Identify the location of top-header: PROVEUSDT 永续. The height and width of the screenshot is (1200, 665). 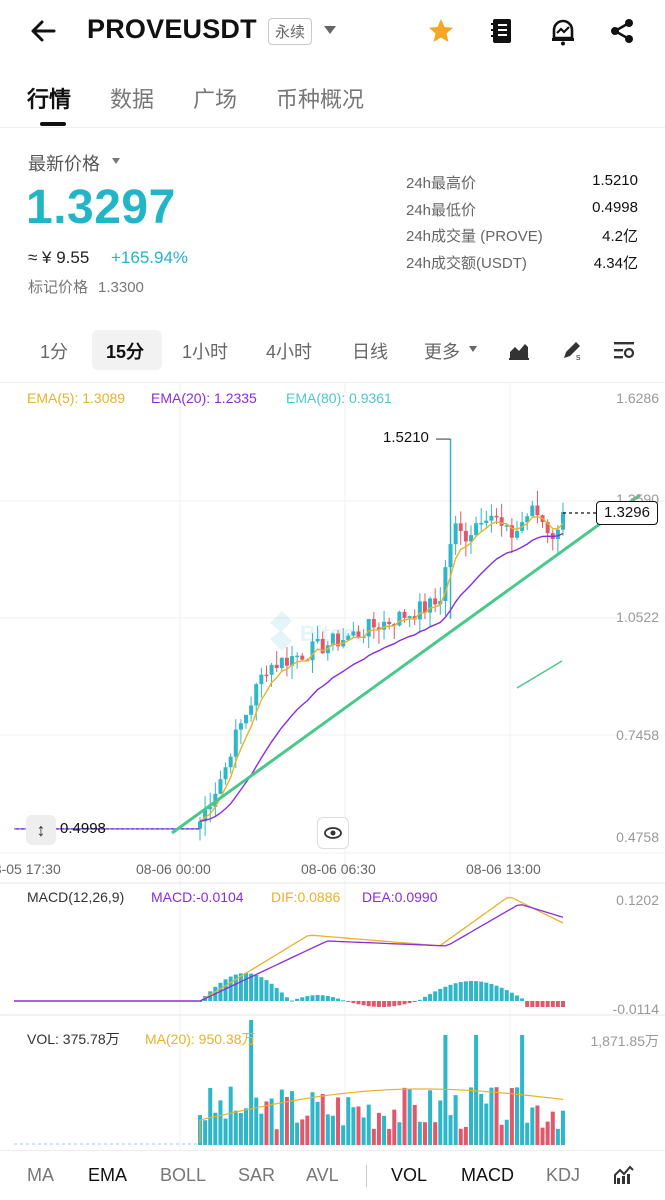
(332, 31).